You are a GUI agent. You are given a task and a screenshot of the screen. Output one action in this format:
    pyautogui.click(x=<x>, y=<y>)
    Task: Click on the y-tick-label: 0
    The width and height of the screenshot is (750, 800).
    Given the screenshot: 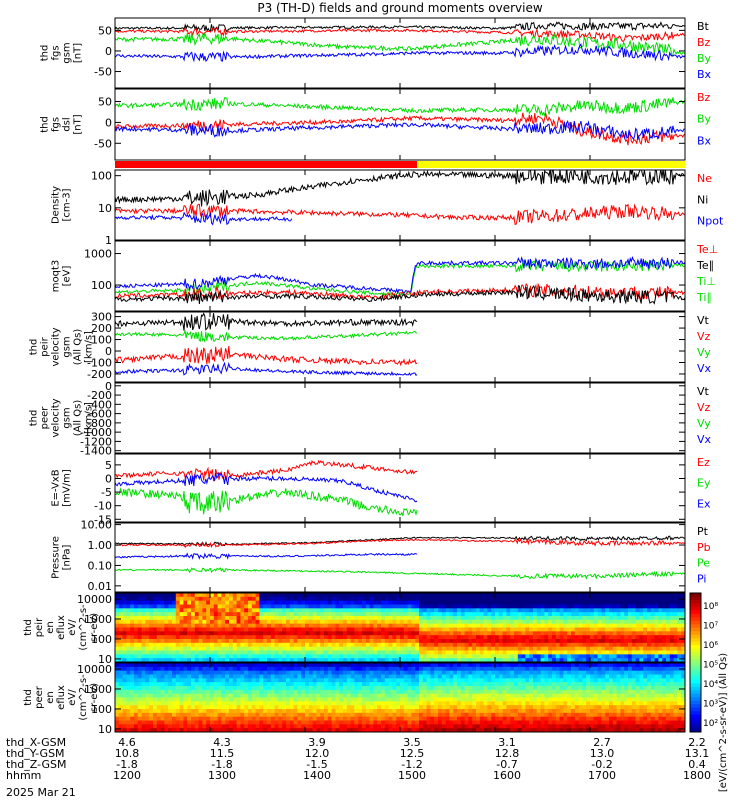 What is the action you would take?
    pyautogui.click(x=108, y=51)
    